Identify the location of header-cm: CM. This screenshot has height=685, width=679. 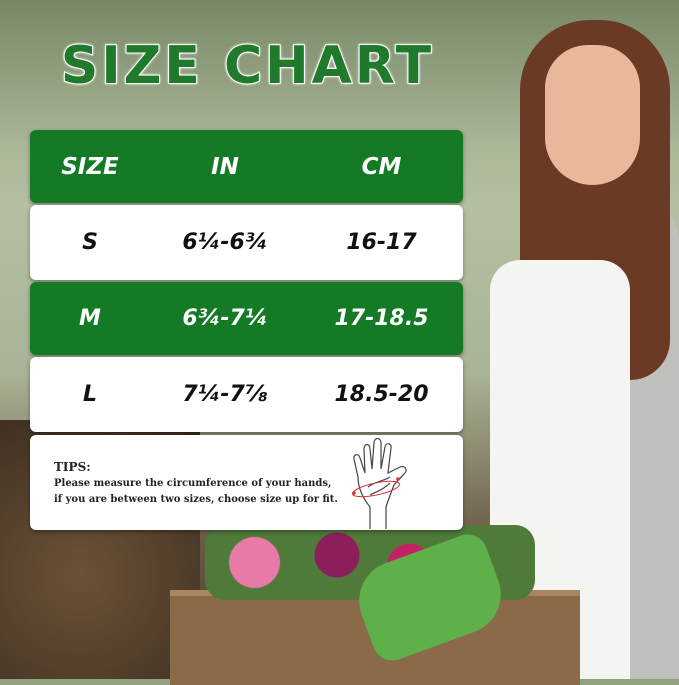
(381, 166).